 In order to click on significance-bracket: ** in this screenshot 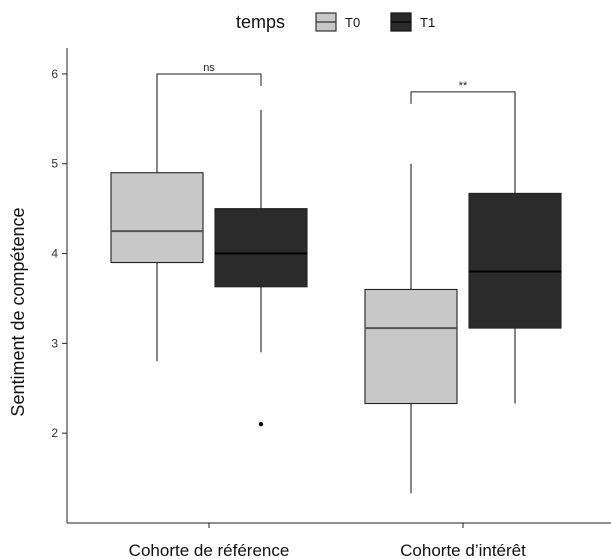, I will do `click(463, 92)`.